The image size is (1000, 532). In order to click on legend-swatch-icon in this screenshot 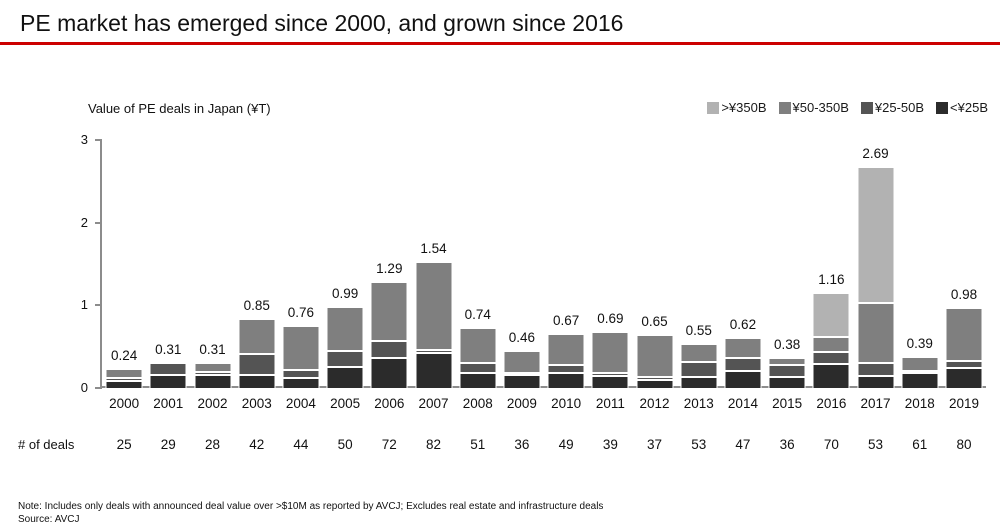, I will do `click(713, 107)`.